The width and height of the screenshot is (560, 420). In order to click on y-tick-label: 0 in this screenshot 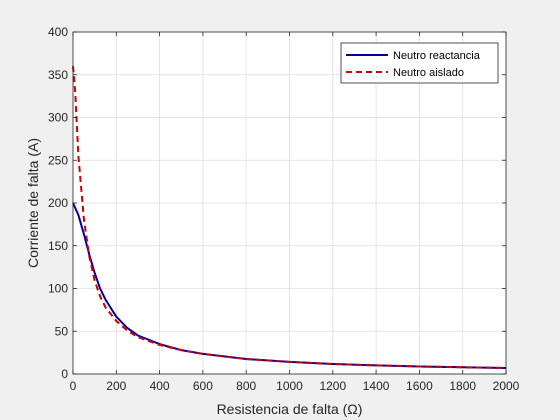, I will do `click(64, 374)`.